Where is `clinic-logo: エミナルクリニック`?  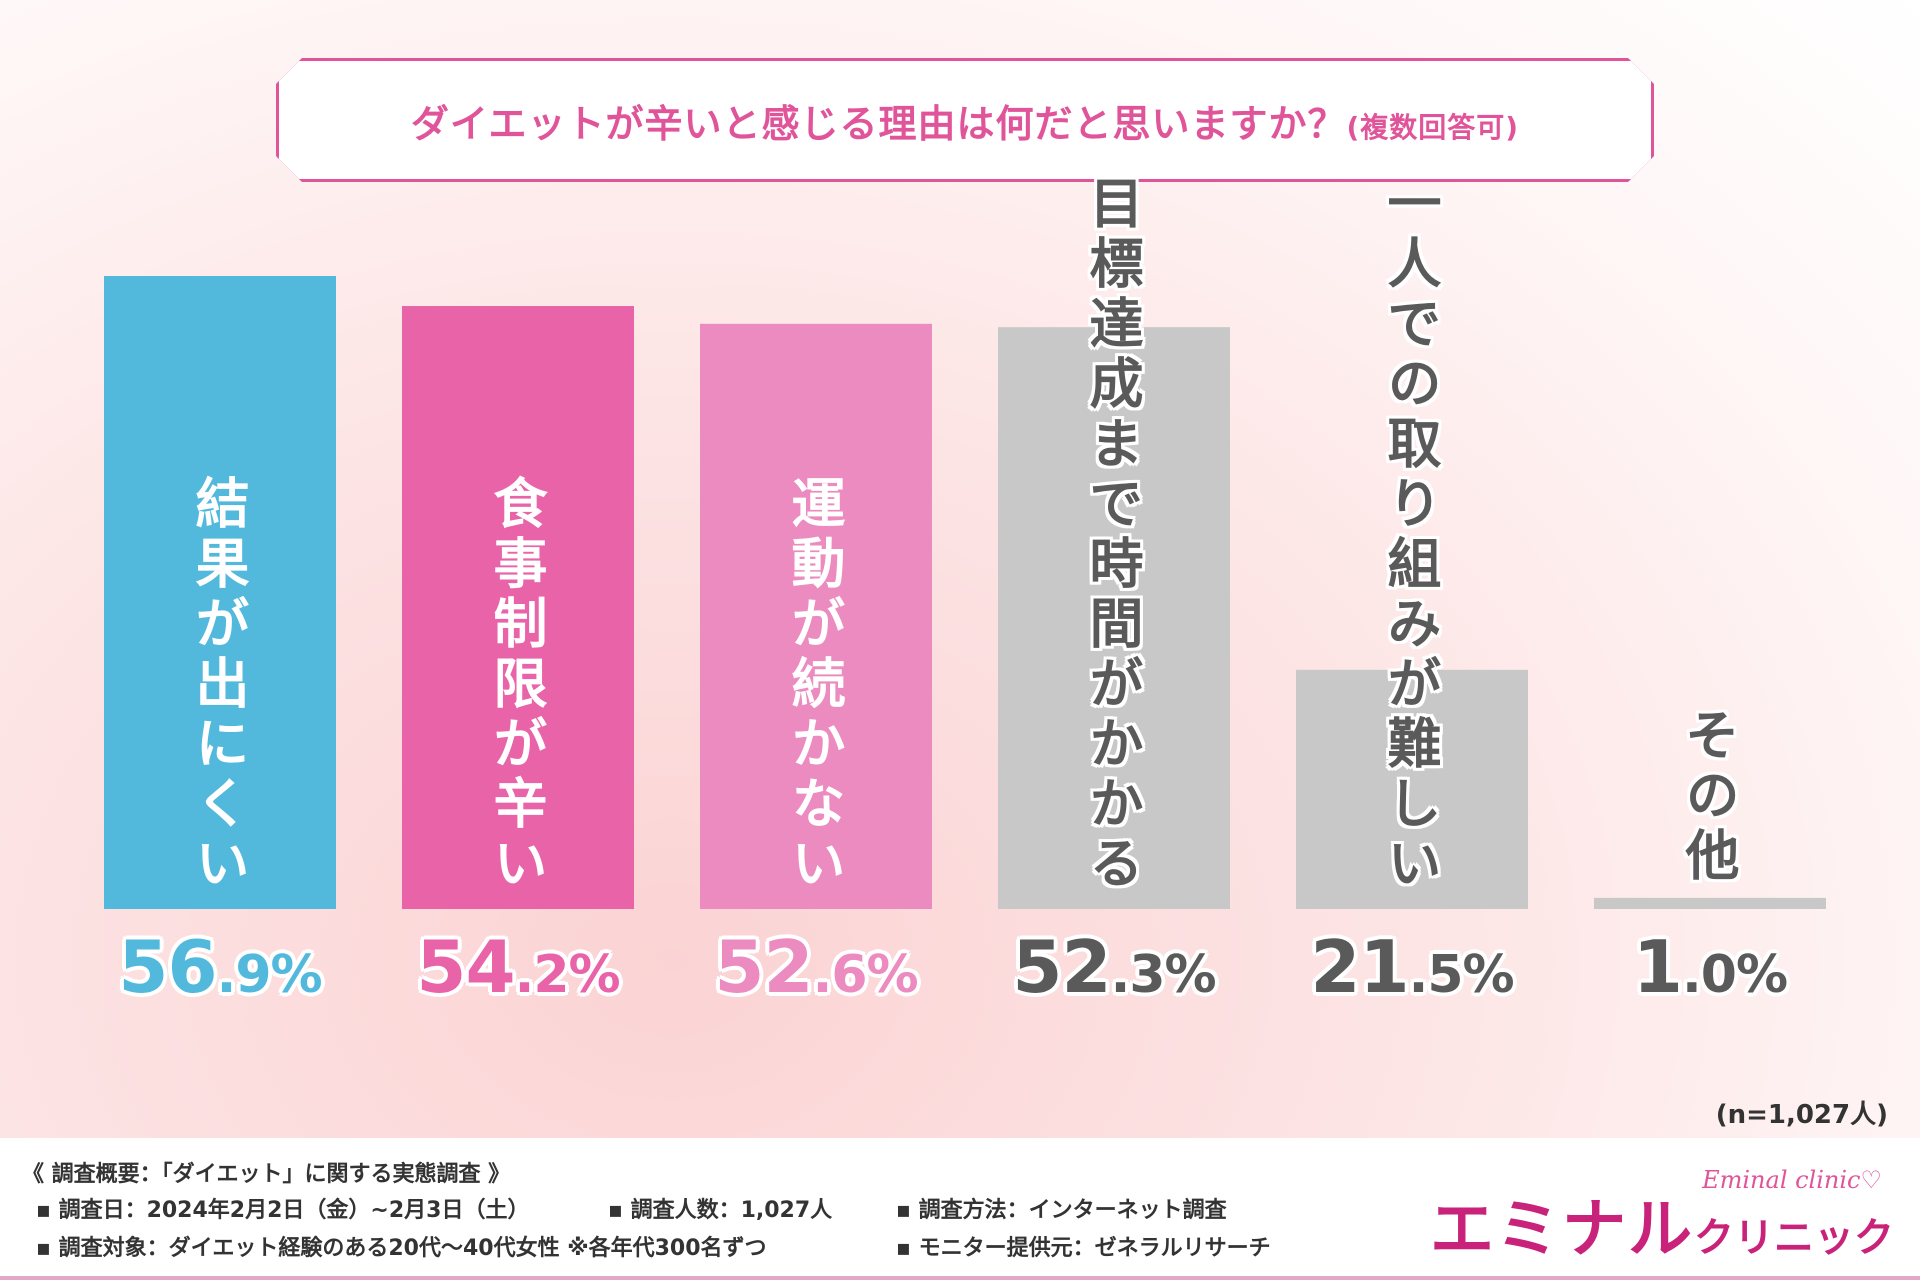
clinic-logo: エミナルクリニック is located at coordinates (1662, 1224).